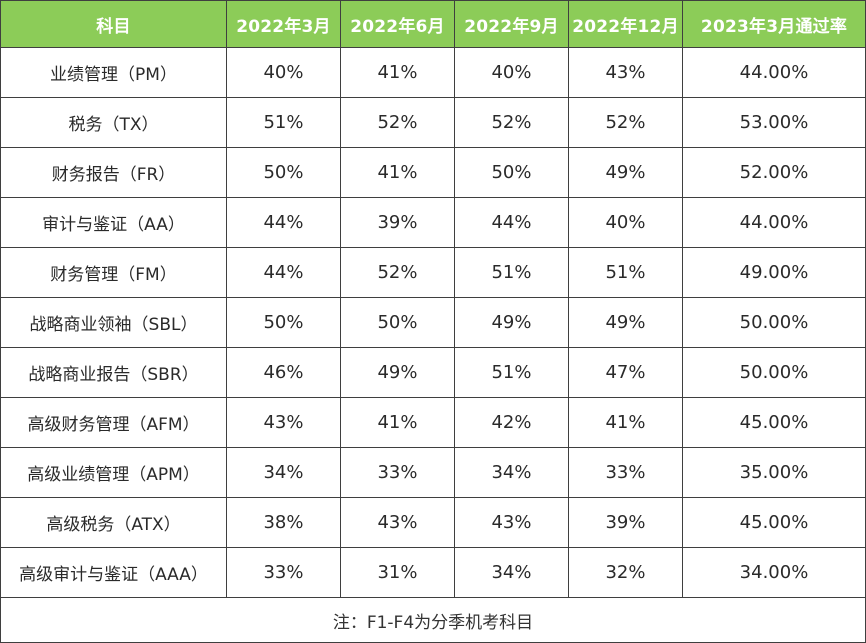 This screenshot has height=643, width=866. I want to click on table-row: 财务报告（FR） 50% 41% 50% 49% 52.00%, so click(433, 172).